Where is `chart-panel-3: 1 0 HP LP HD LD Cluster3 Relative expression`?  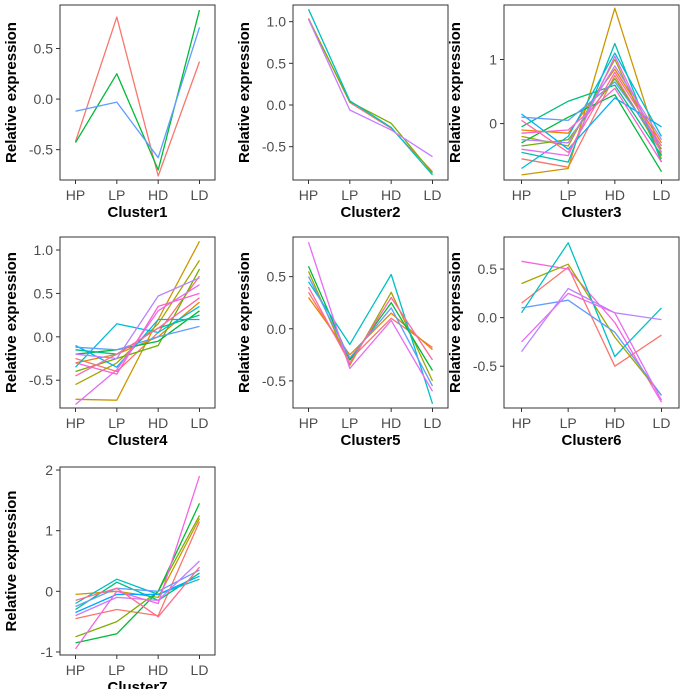
chart-panel-3: 1 0 HP LP HD LD Cluster3 Relative expression is located at coordinates (563, 112).